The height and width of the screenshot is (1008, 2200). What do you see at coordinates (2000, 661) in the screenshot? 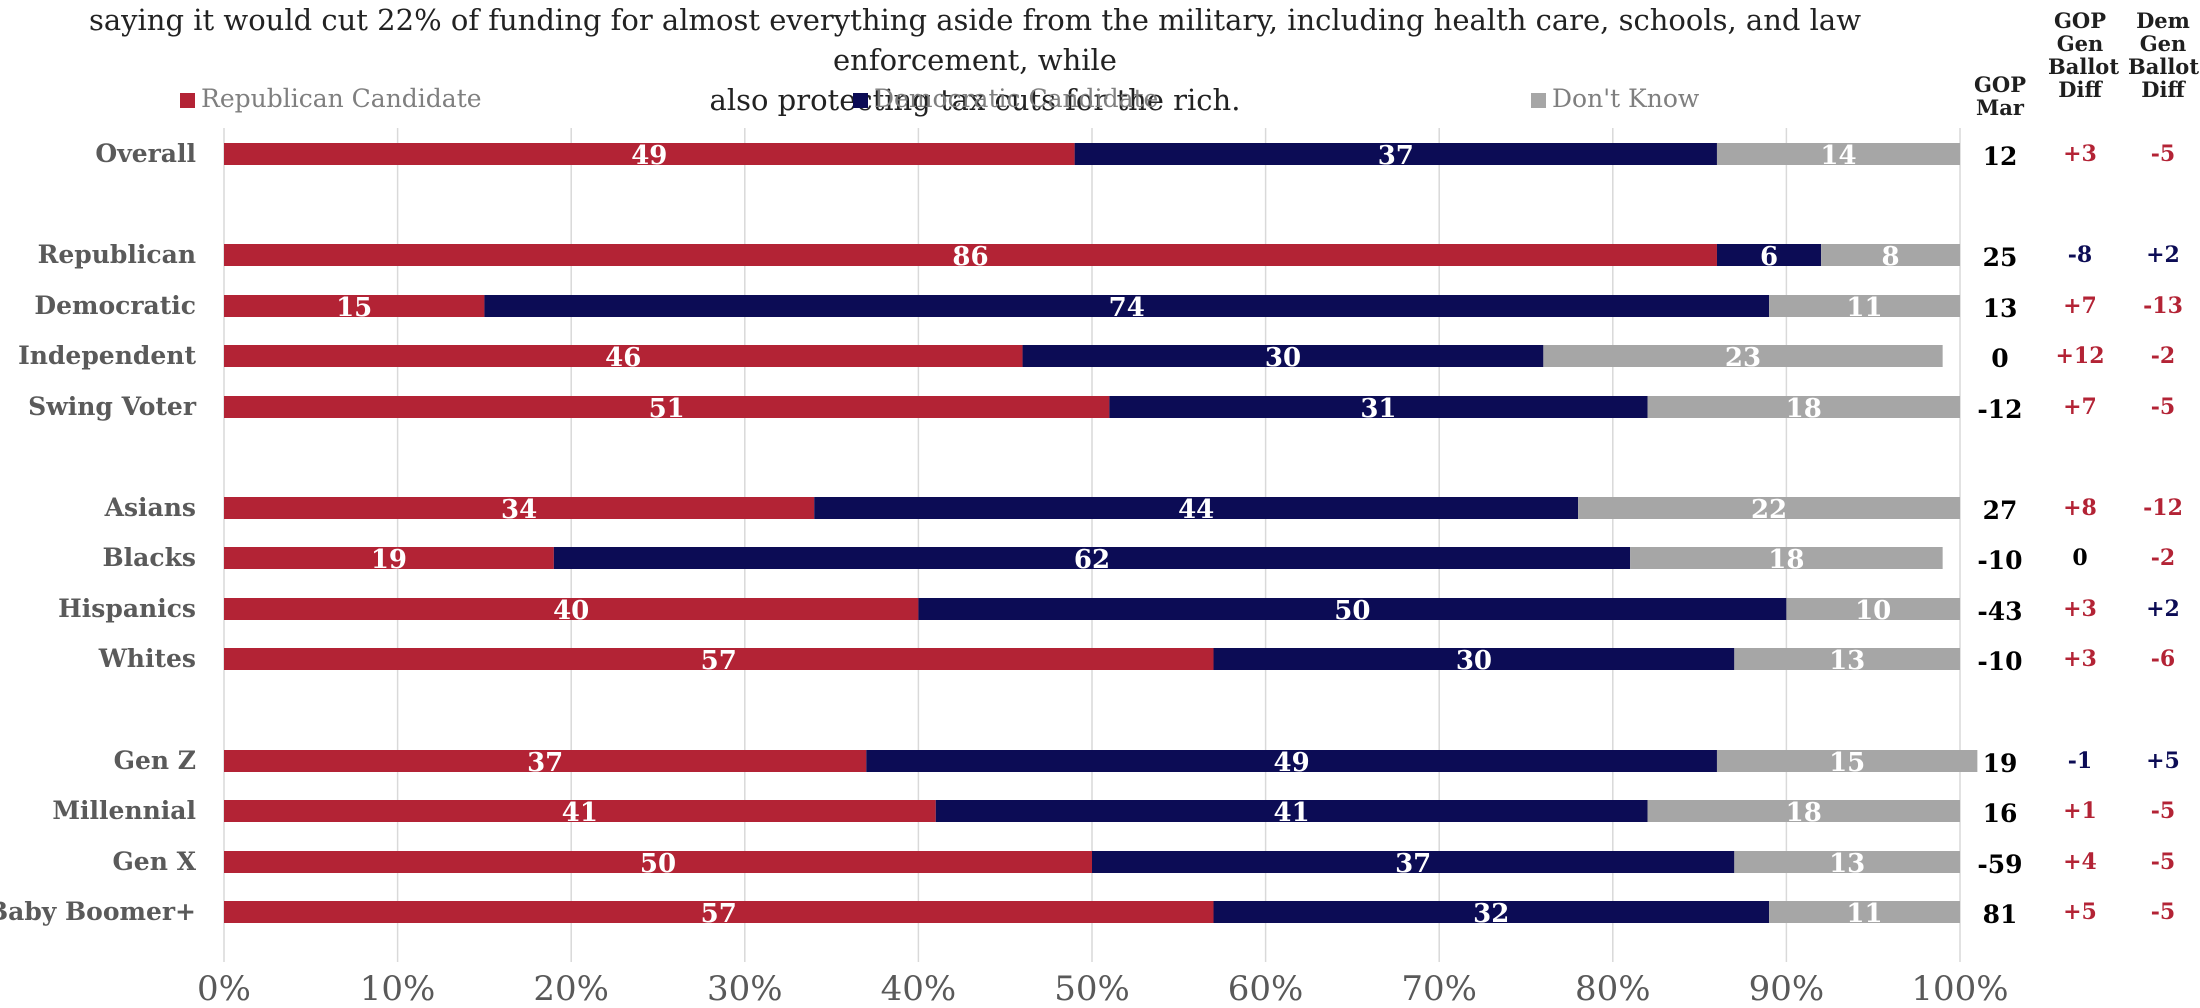
I see `gop-mar-value-whites: -10` at bounding box center [2000, 661].